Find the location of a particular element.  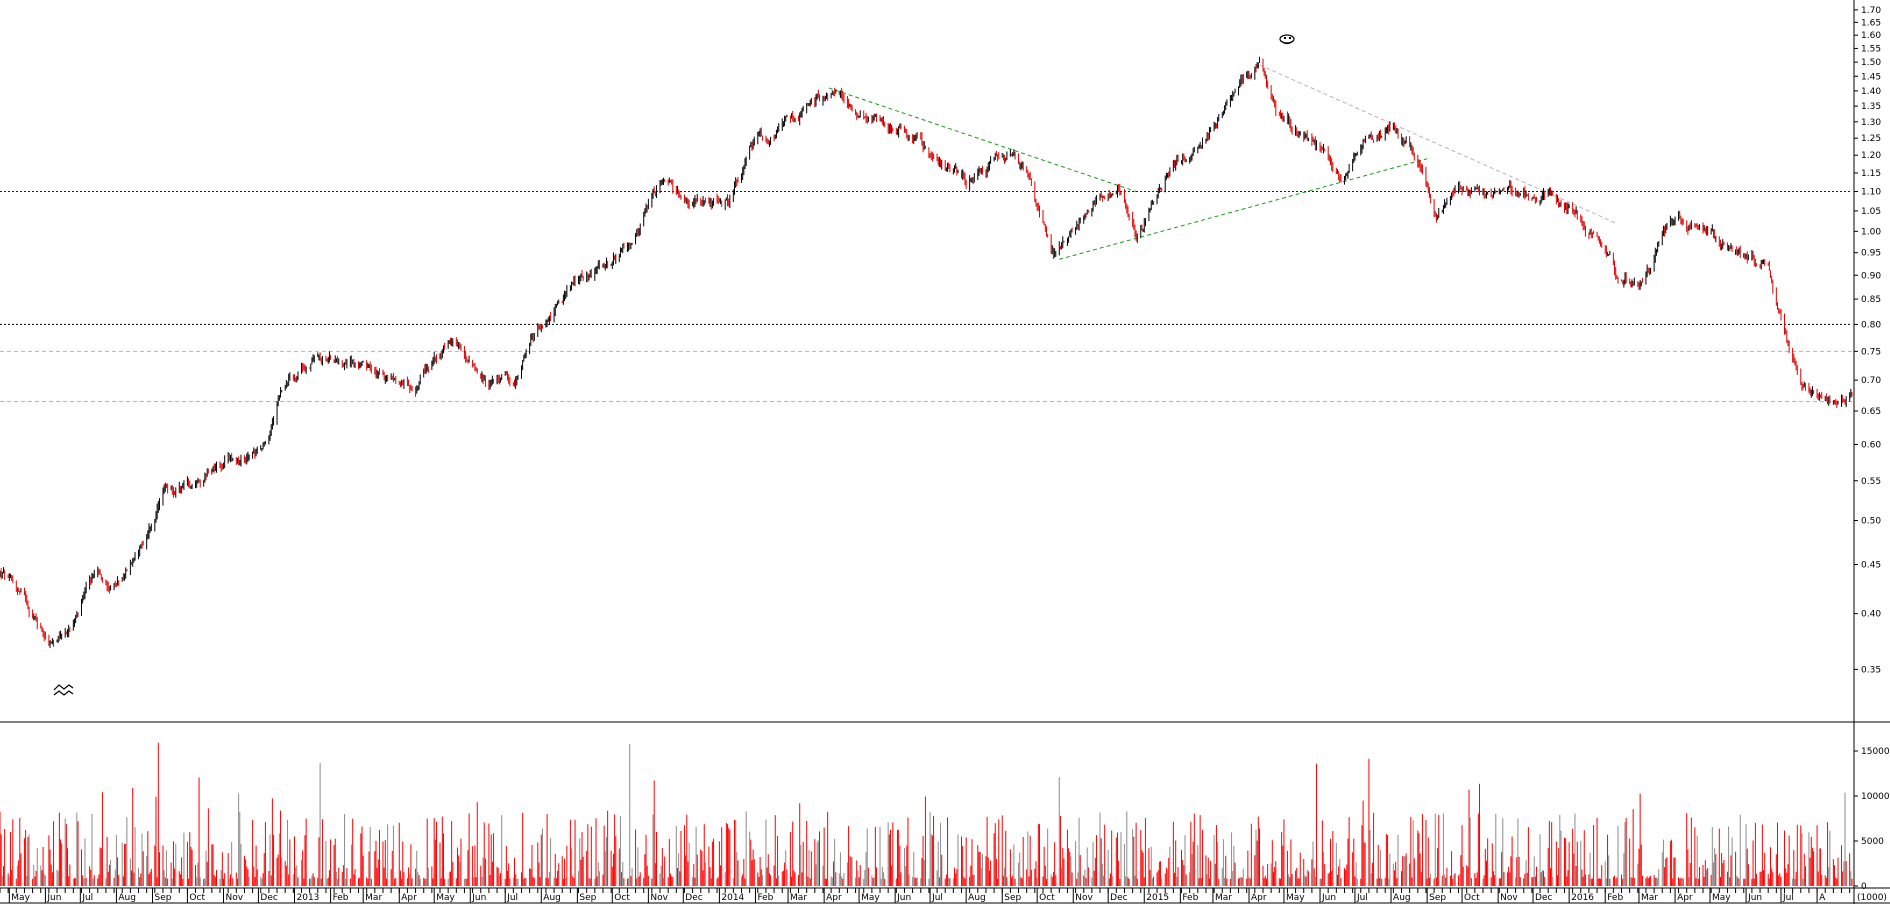

price-tick-label: 1.60 is located at coordinates (1871, 36).